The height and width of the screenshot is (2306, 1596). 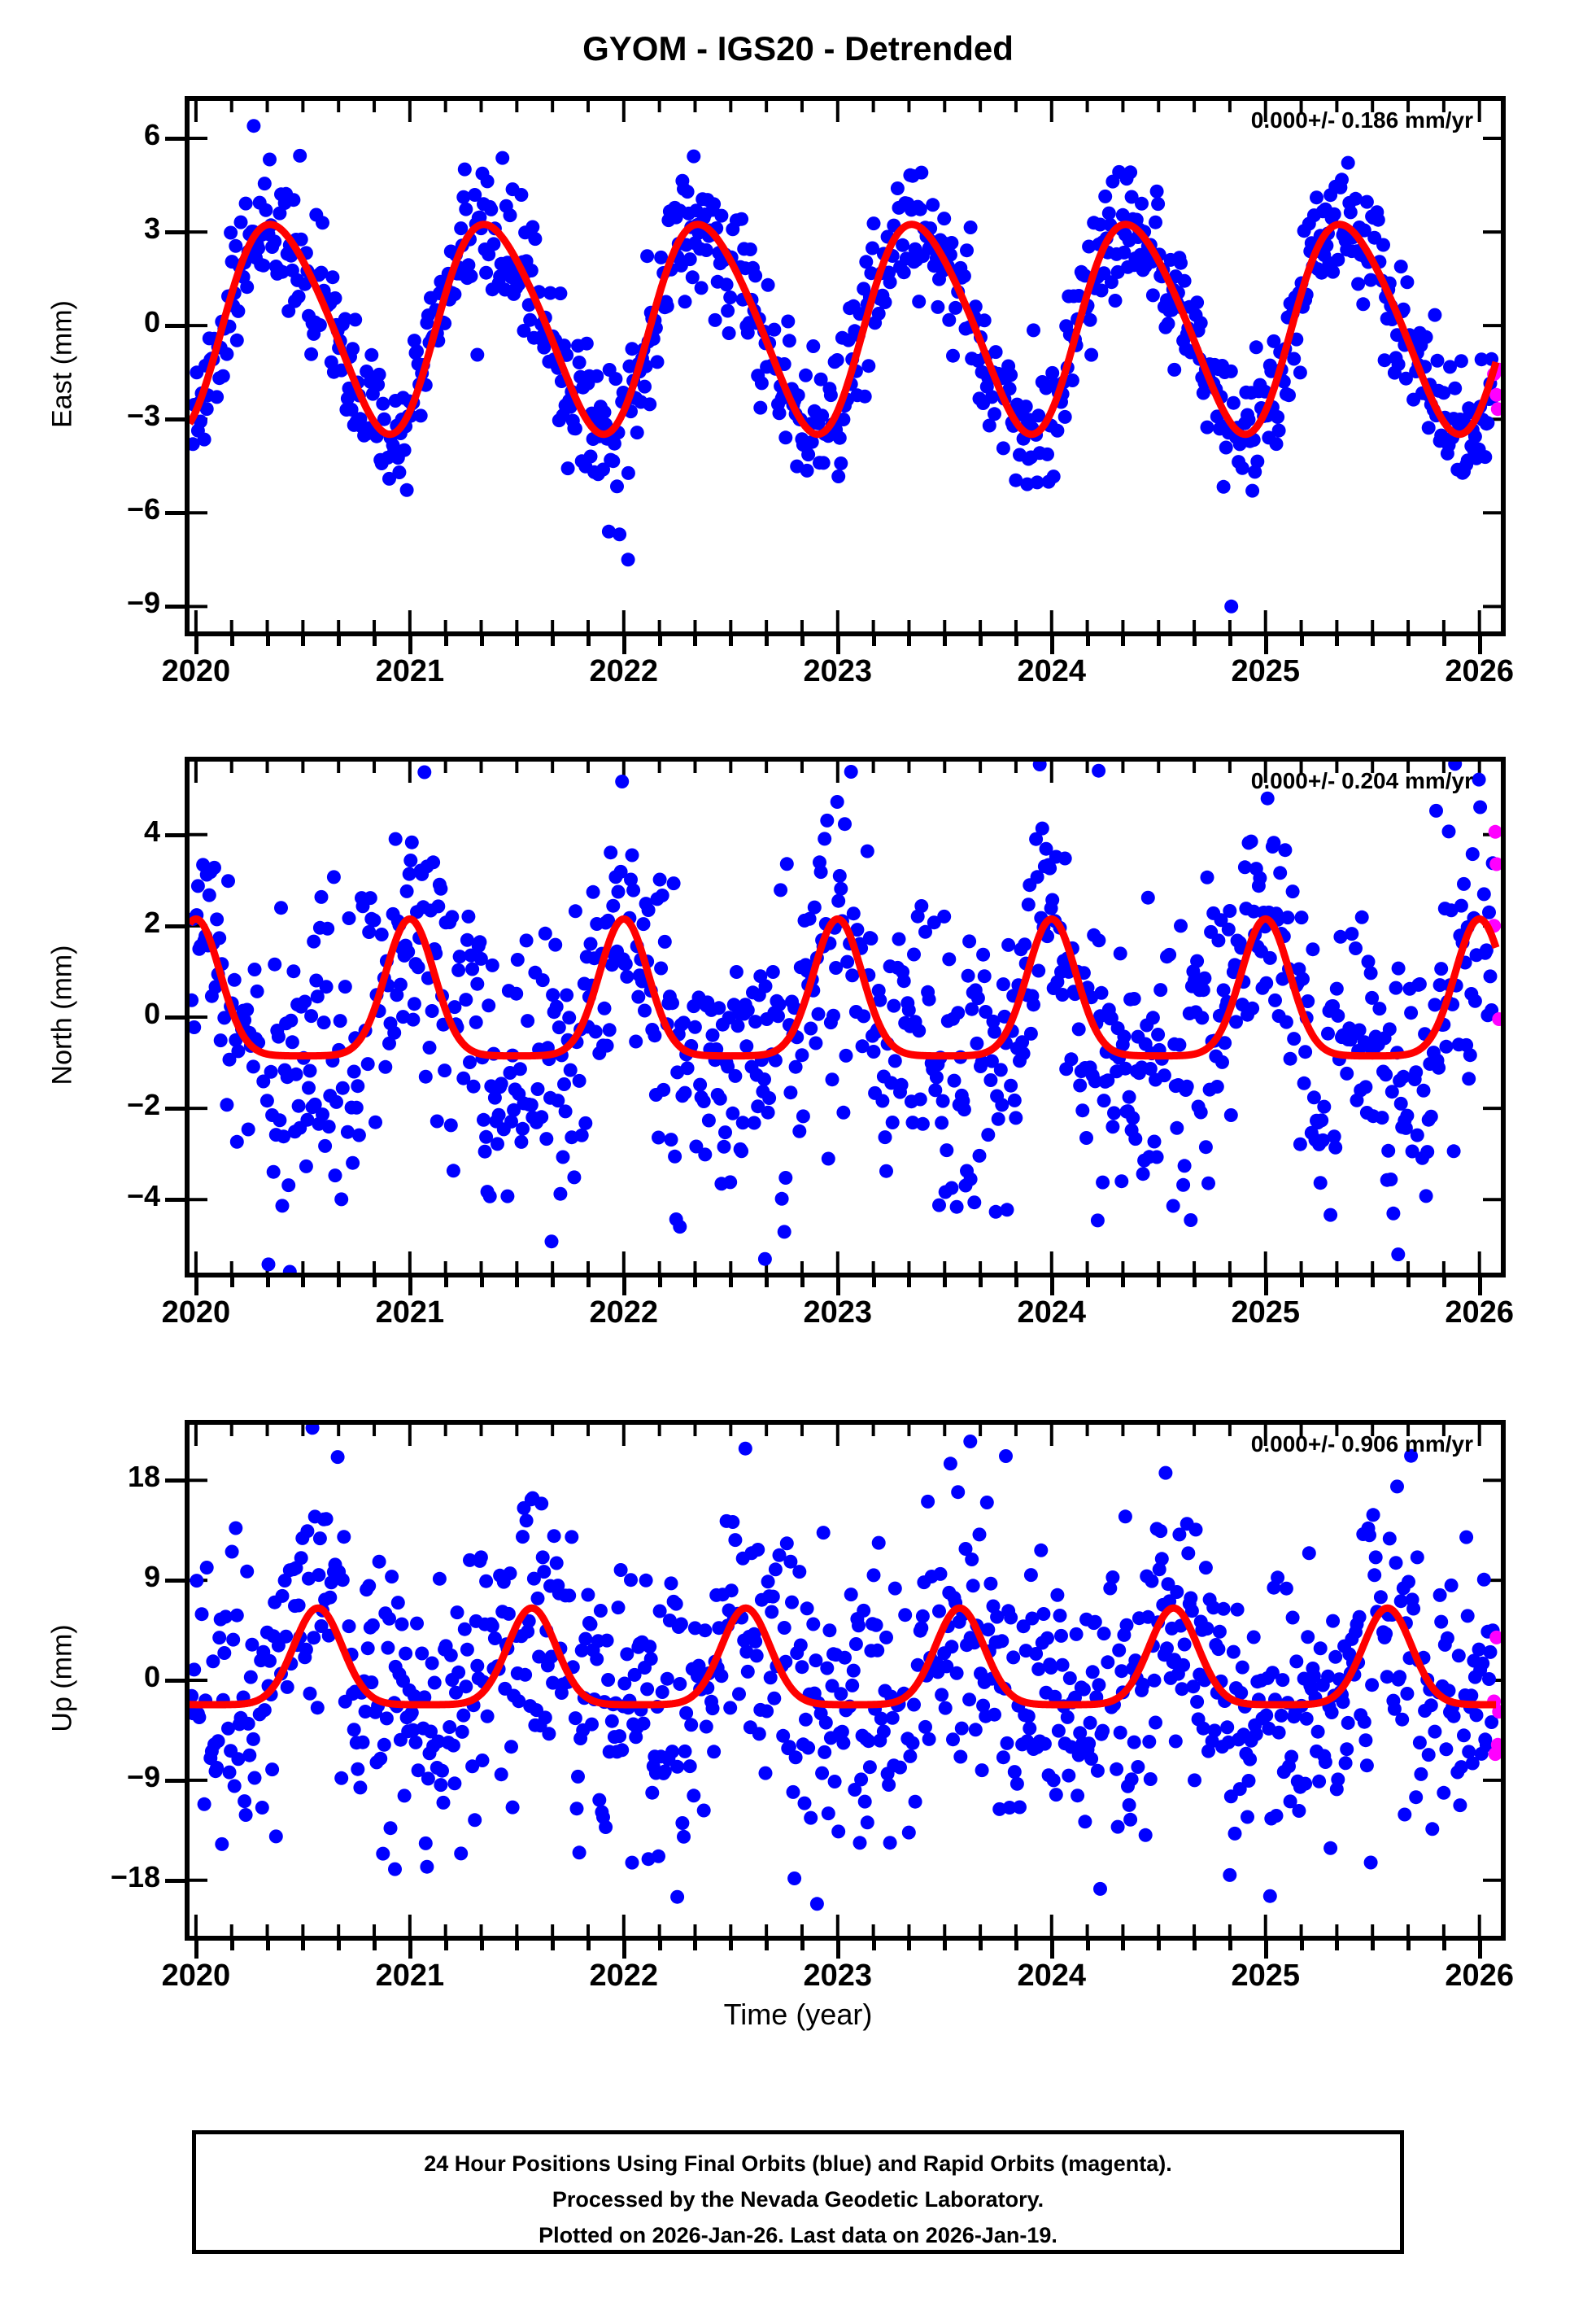 I want to click on y-tick-label-north-1: 2, so click(x=151, y=922).